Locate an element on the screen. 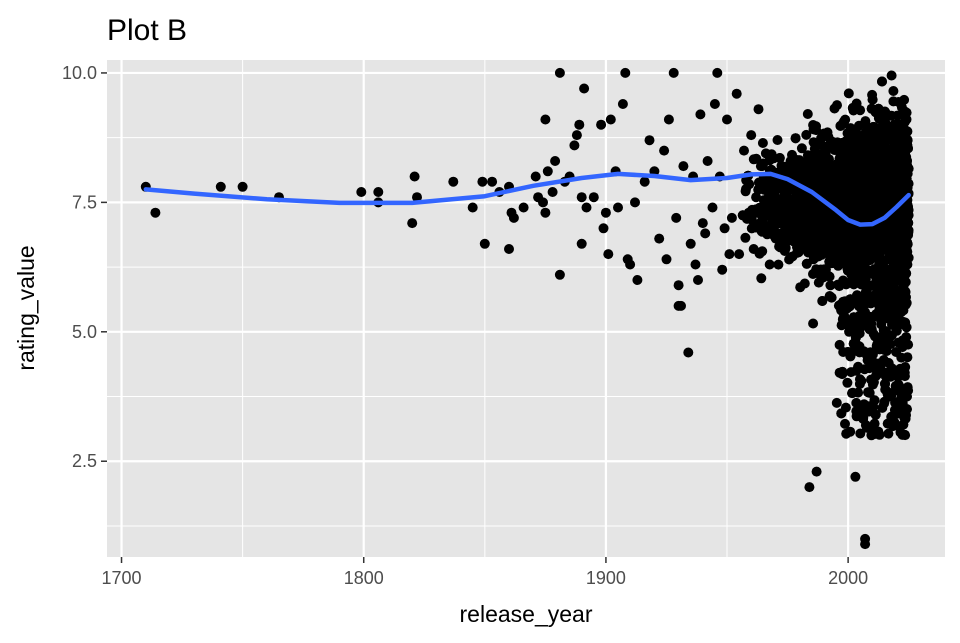  y-tick-label: 7.5 is located at coordinates (84, 202).